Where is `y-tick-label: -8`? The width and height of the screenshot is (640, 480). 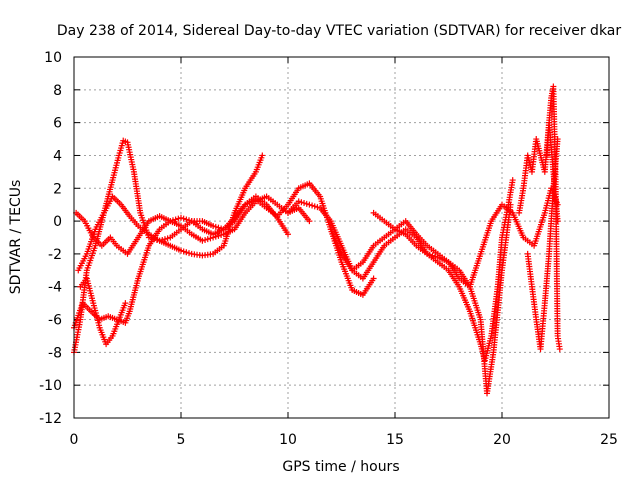 y-tick-label: -8 is located at coordinates (55, 353).